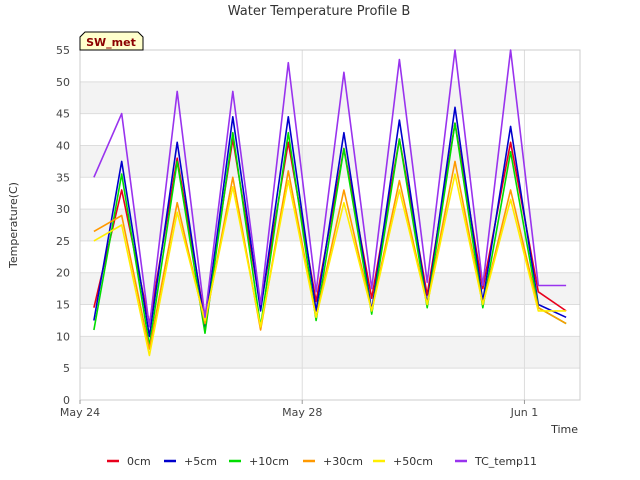  What do you see at coordinates (80, 412) in the screenshot?
I see `x-tick-label: May 24` at bounding box center [80, 412].